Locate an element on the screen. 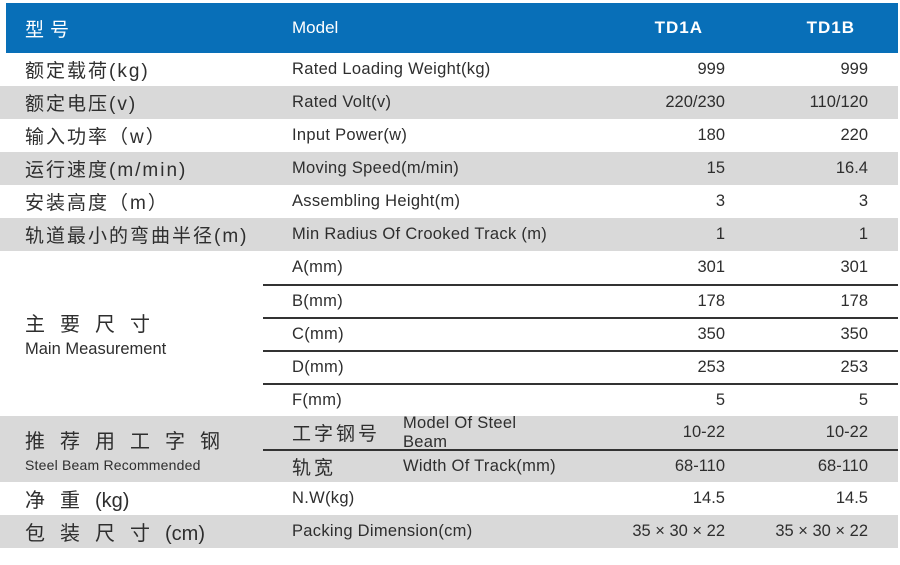 The height and width of the screenshot is (565, 900). table-row: D(mm) 253 253 is located at coordinates (580, 366).